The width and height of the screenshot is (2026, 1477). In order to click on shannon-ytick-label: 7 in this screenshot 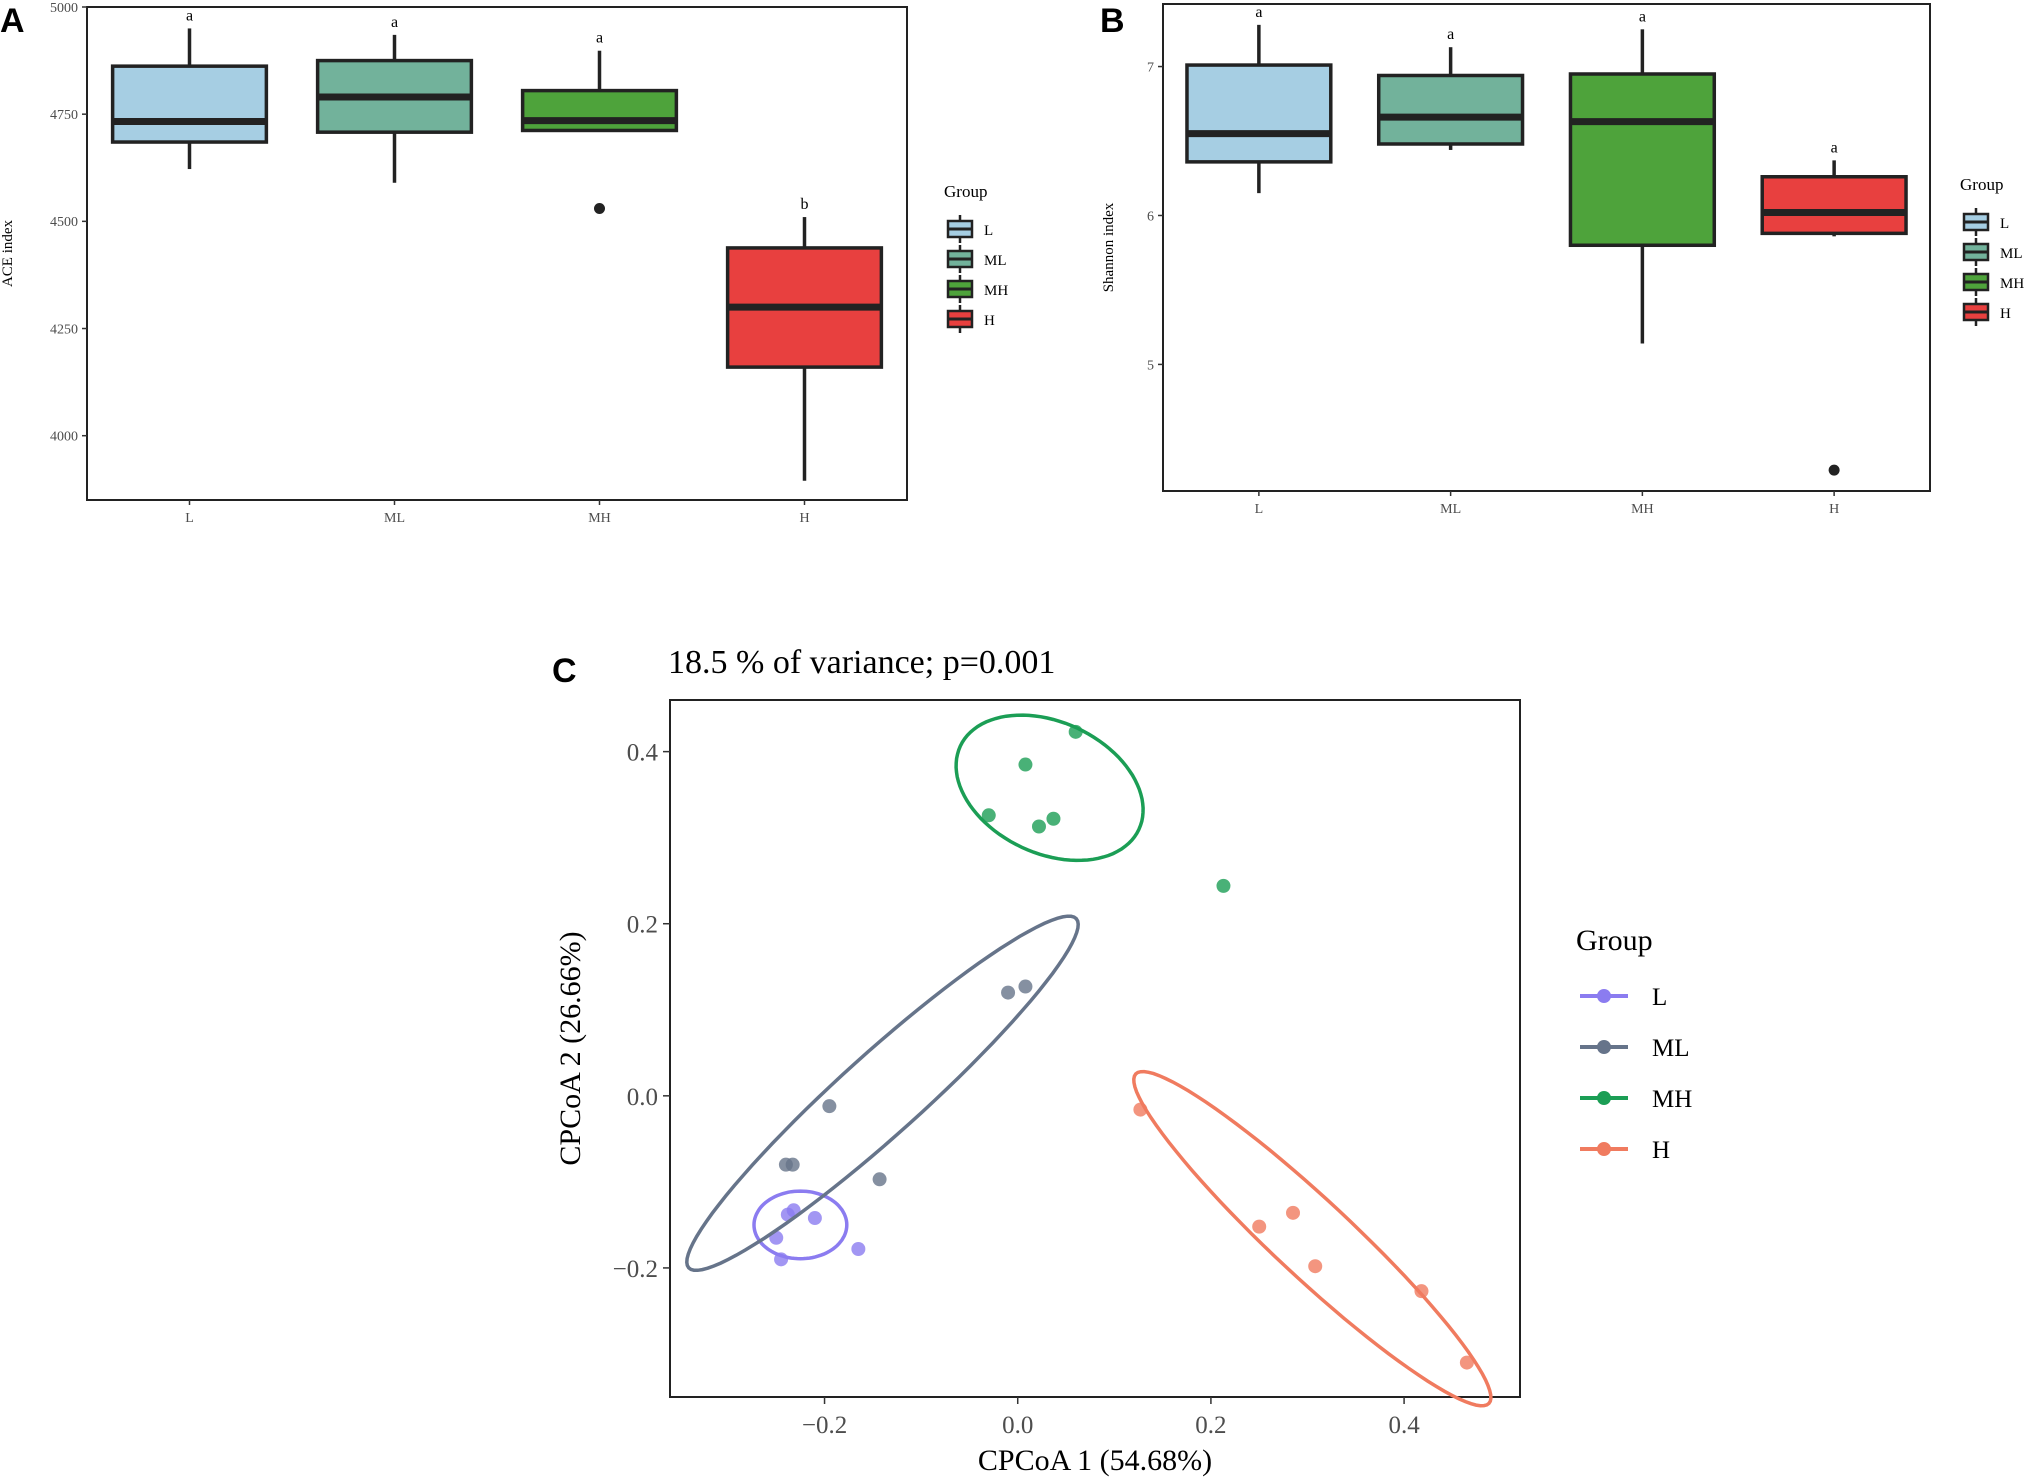, I will do `click(1150, 67)`.